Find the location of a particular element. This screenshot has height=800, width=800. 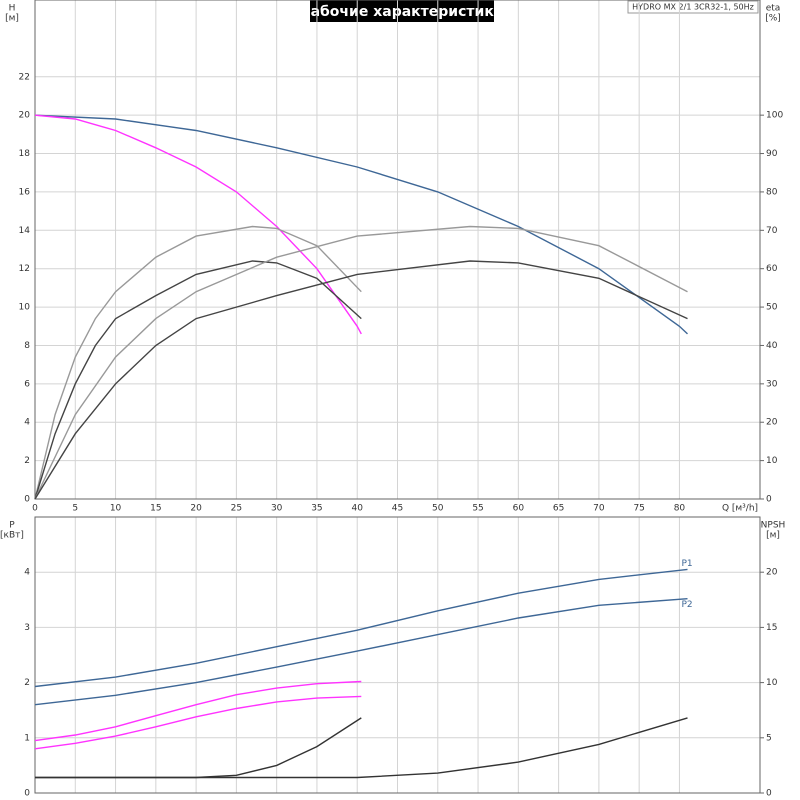

curve-label: P1 is located at coordinates (687, 564).